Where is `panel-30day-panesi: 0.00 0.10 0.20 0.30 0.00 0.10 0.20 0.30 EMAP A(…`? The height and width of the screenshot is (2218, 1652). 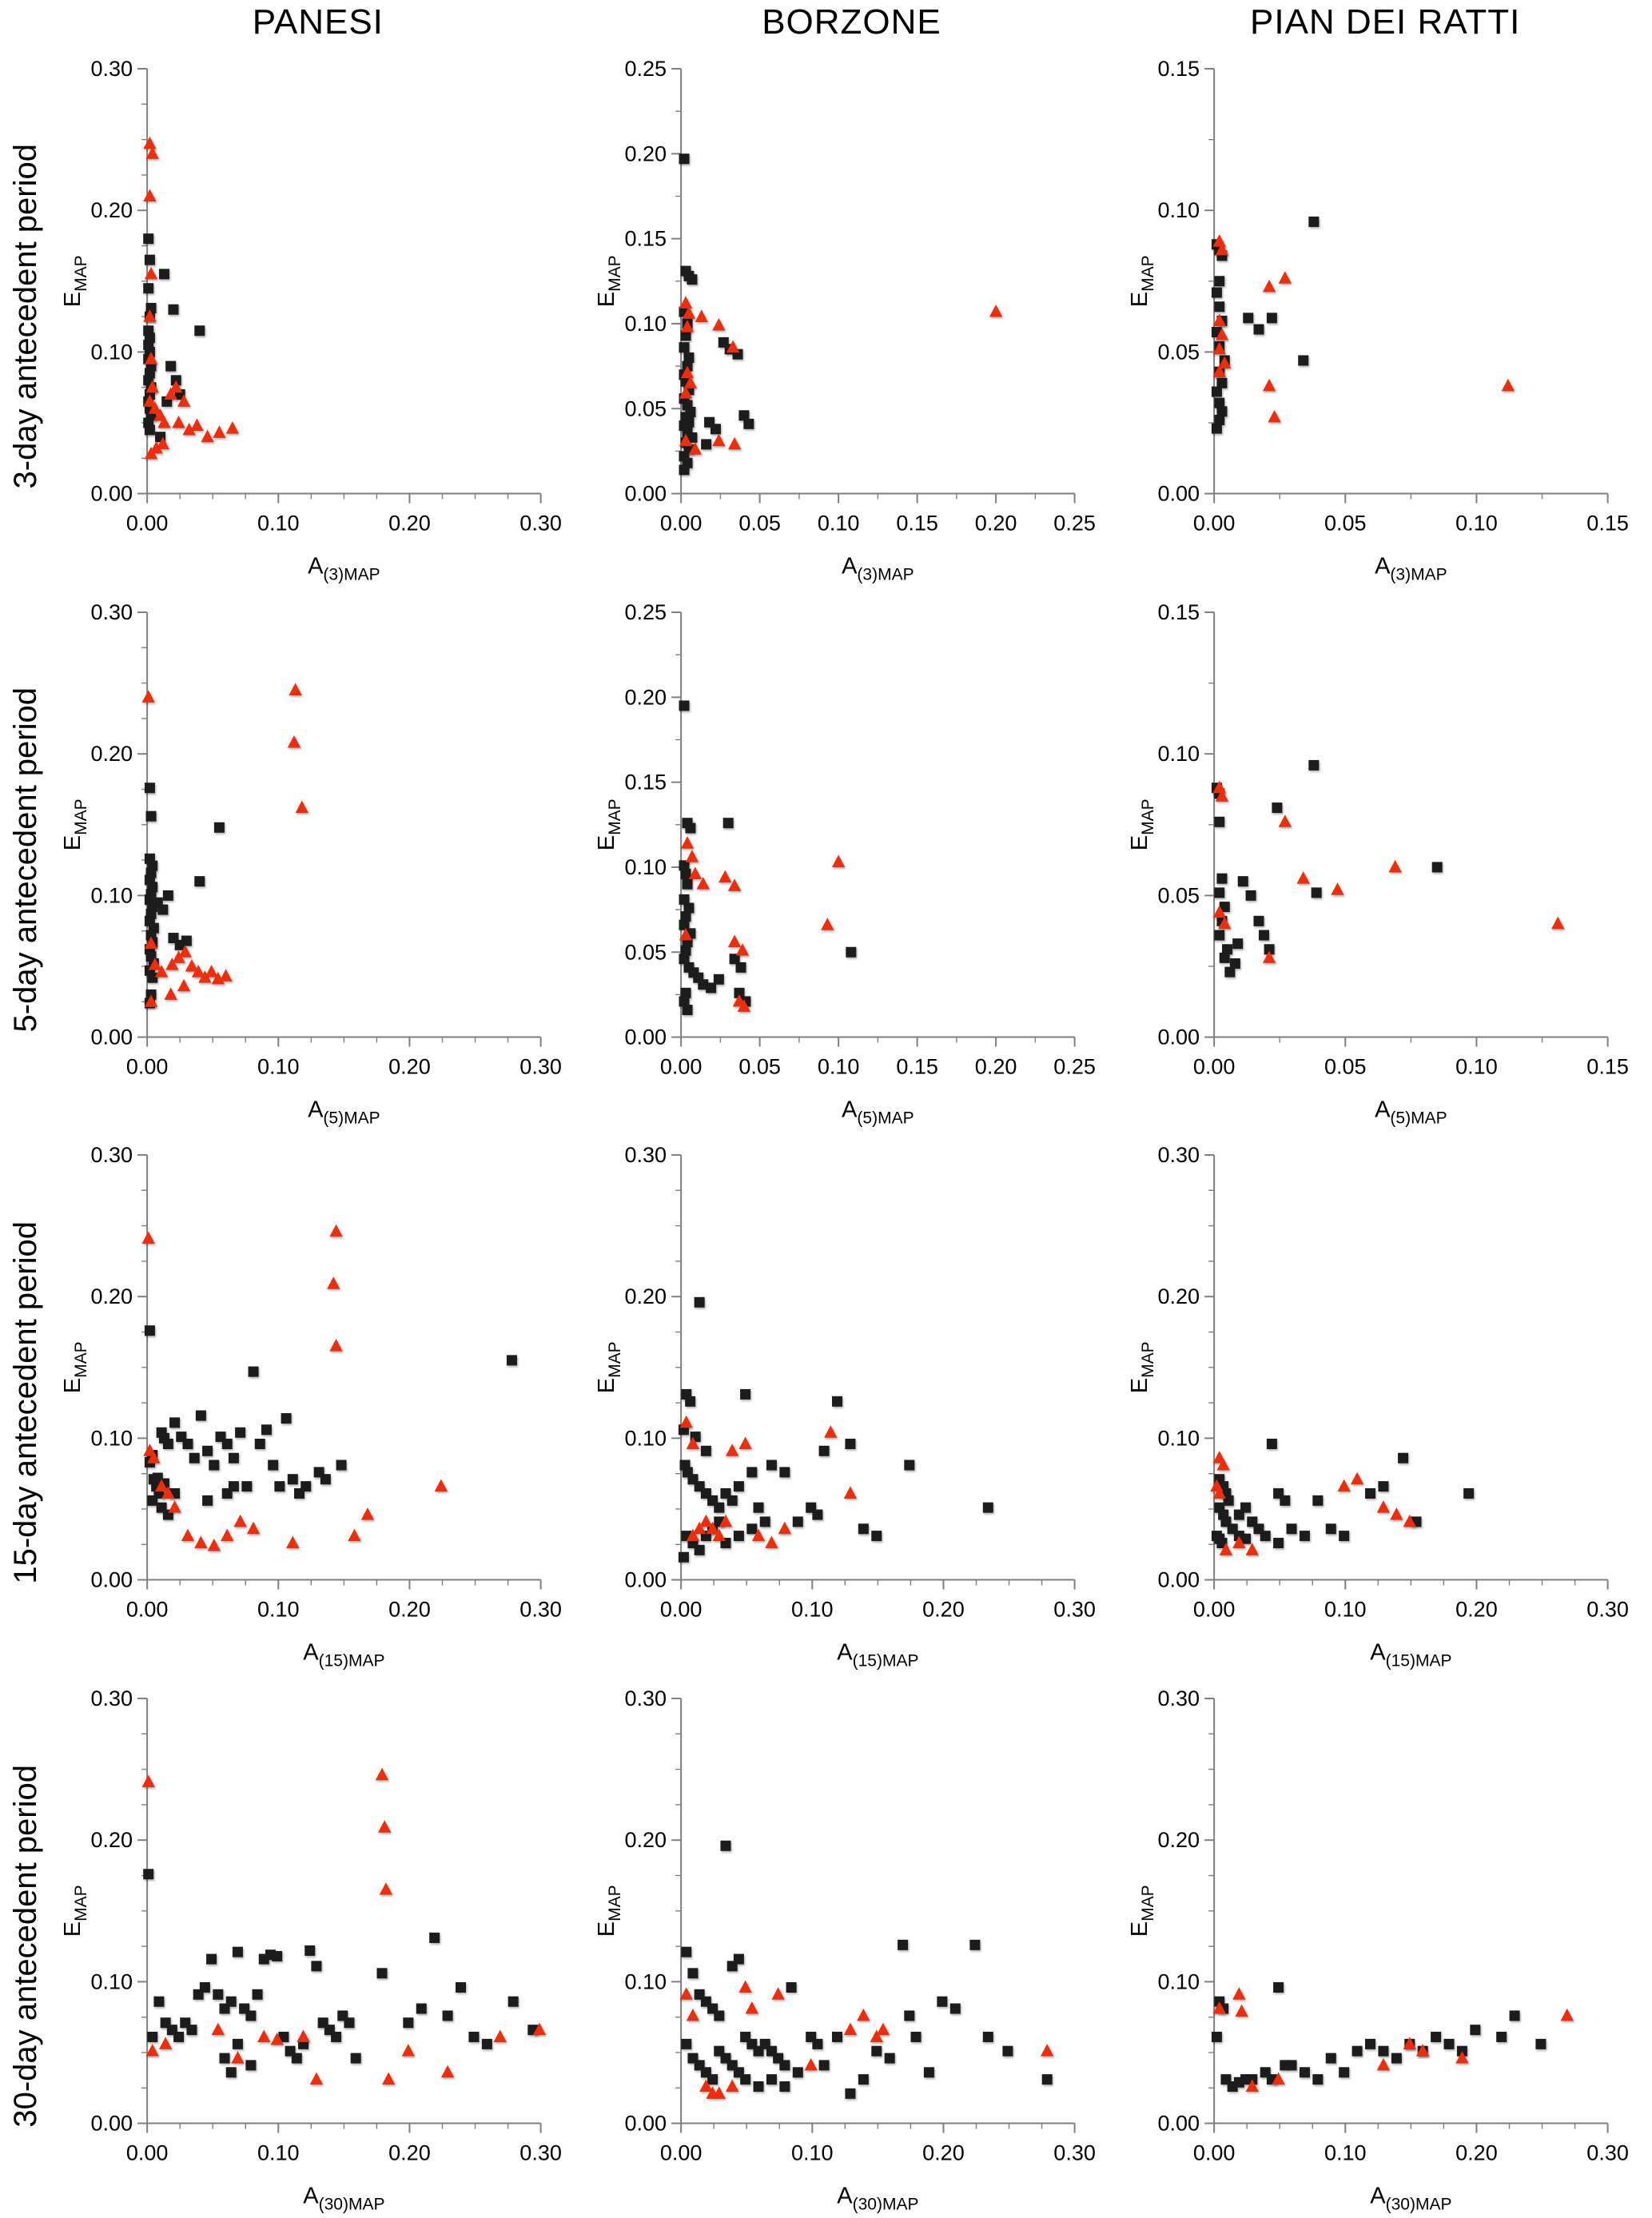
panel-30day-panesi: 0.00 0.10 0.20 0.30 0.00 0.10 0.20 0.30 EMAP A(… is located at coordinates (318, 1946).